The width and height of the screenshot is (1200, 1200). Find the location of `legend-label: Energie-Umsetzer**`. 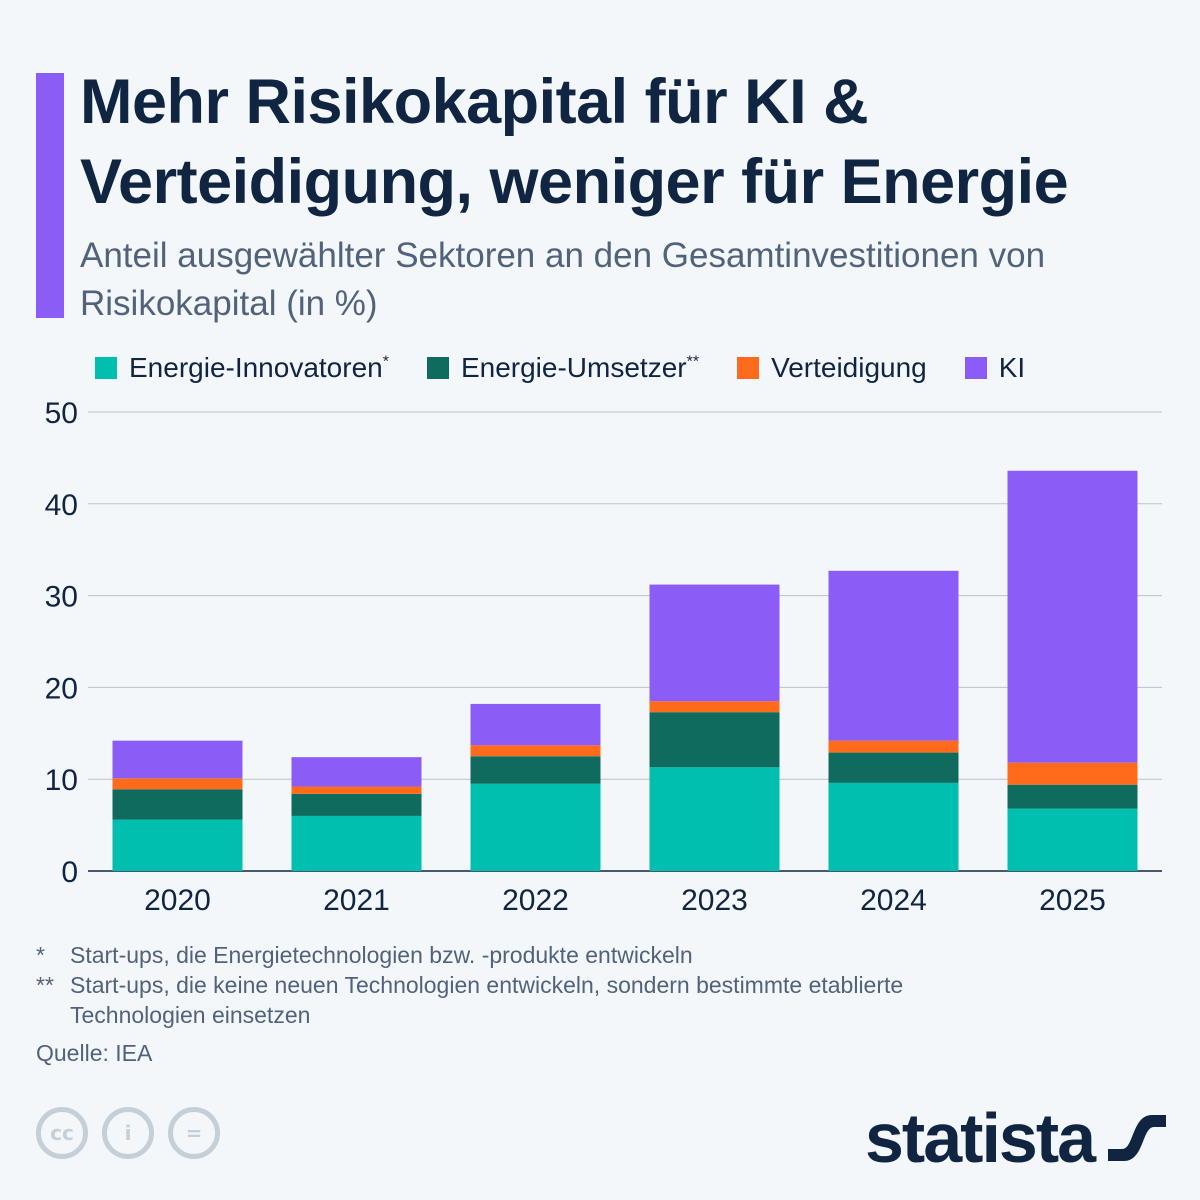

legend-label: Energie-Umsetzer** is located at coordinates (580, 367).